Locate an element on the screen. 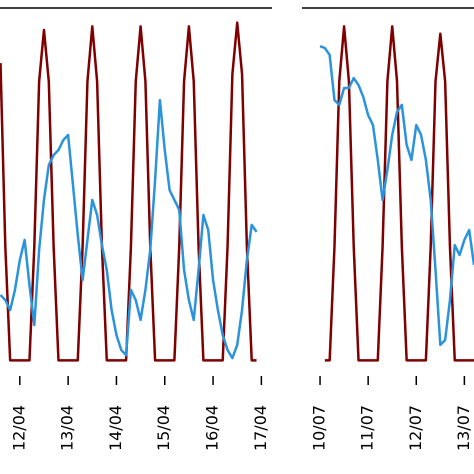 The image size is (474, 474). x-tick-label: 12/04 is located at coordinates (18, 428).